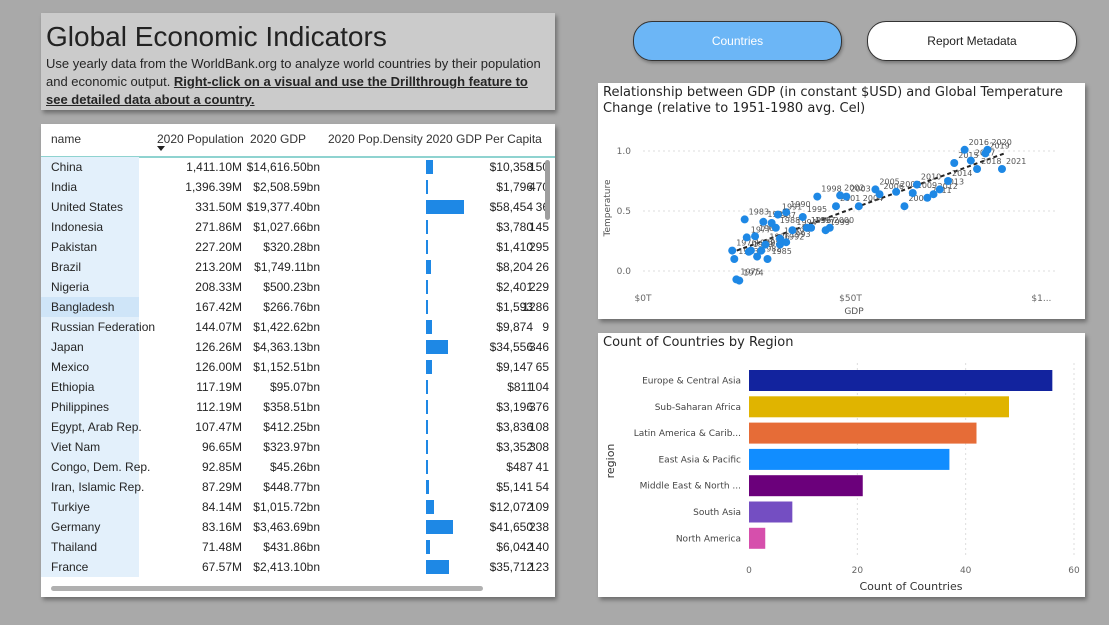  Describe the element at coordinates (806, 222) in the screenshot. I see `point-label-1994: 1994` at that location.